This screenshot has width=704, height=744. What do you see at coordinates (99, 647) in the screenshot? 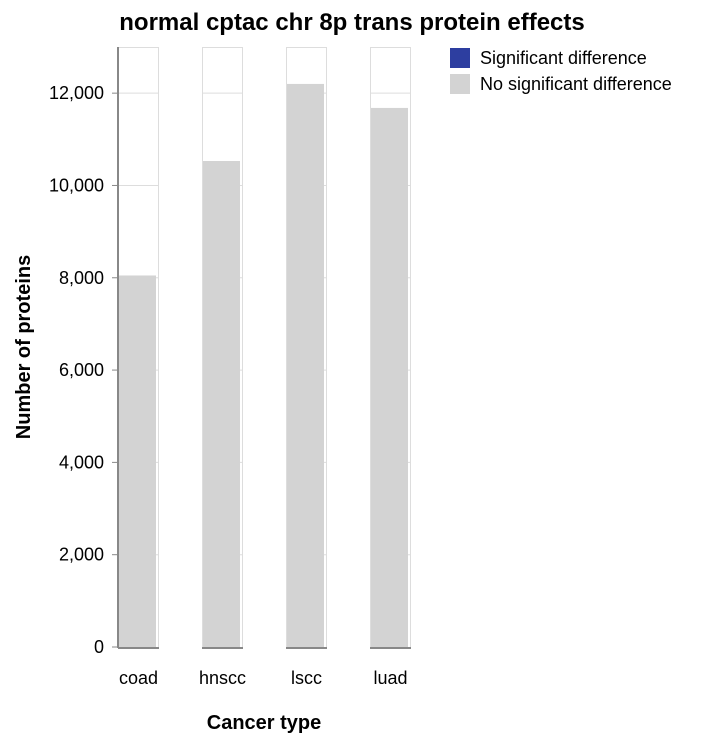
I see `y-tick-label: 0` at bounding box center [99, 647].